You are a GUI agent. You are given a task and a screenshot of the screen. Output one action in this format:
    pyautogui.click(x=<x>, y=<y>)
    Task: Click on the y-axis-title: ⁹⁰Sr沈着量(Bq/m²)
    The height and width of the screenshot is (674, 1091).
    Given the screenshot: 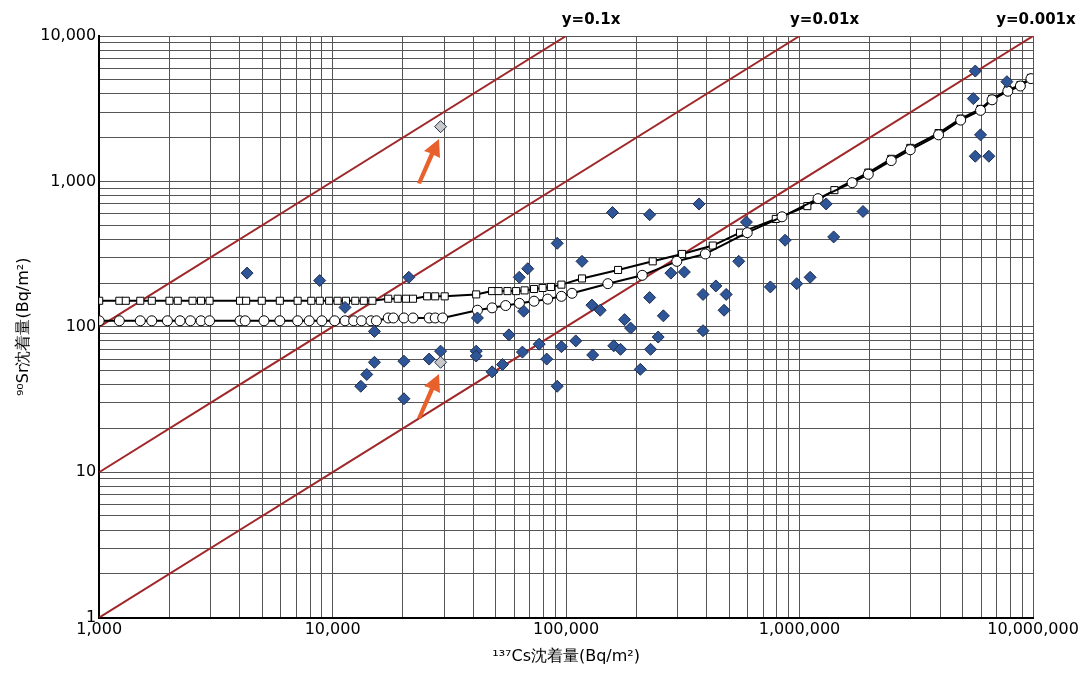 What is the action you would take?
    pyautogui.click(x=22, y=327)
    